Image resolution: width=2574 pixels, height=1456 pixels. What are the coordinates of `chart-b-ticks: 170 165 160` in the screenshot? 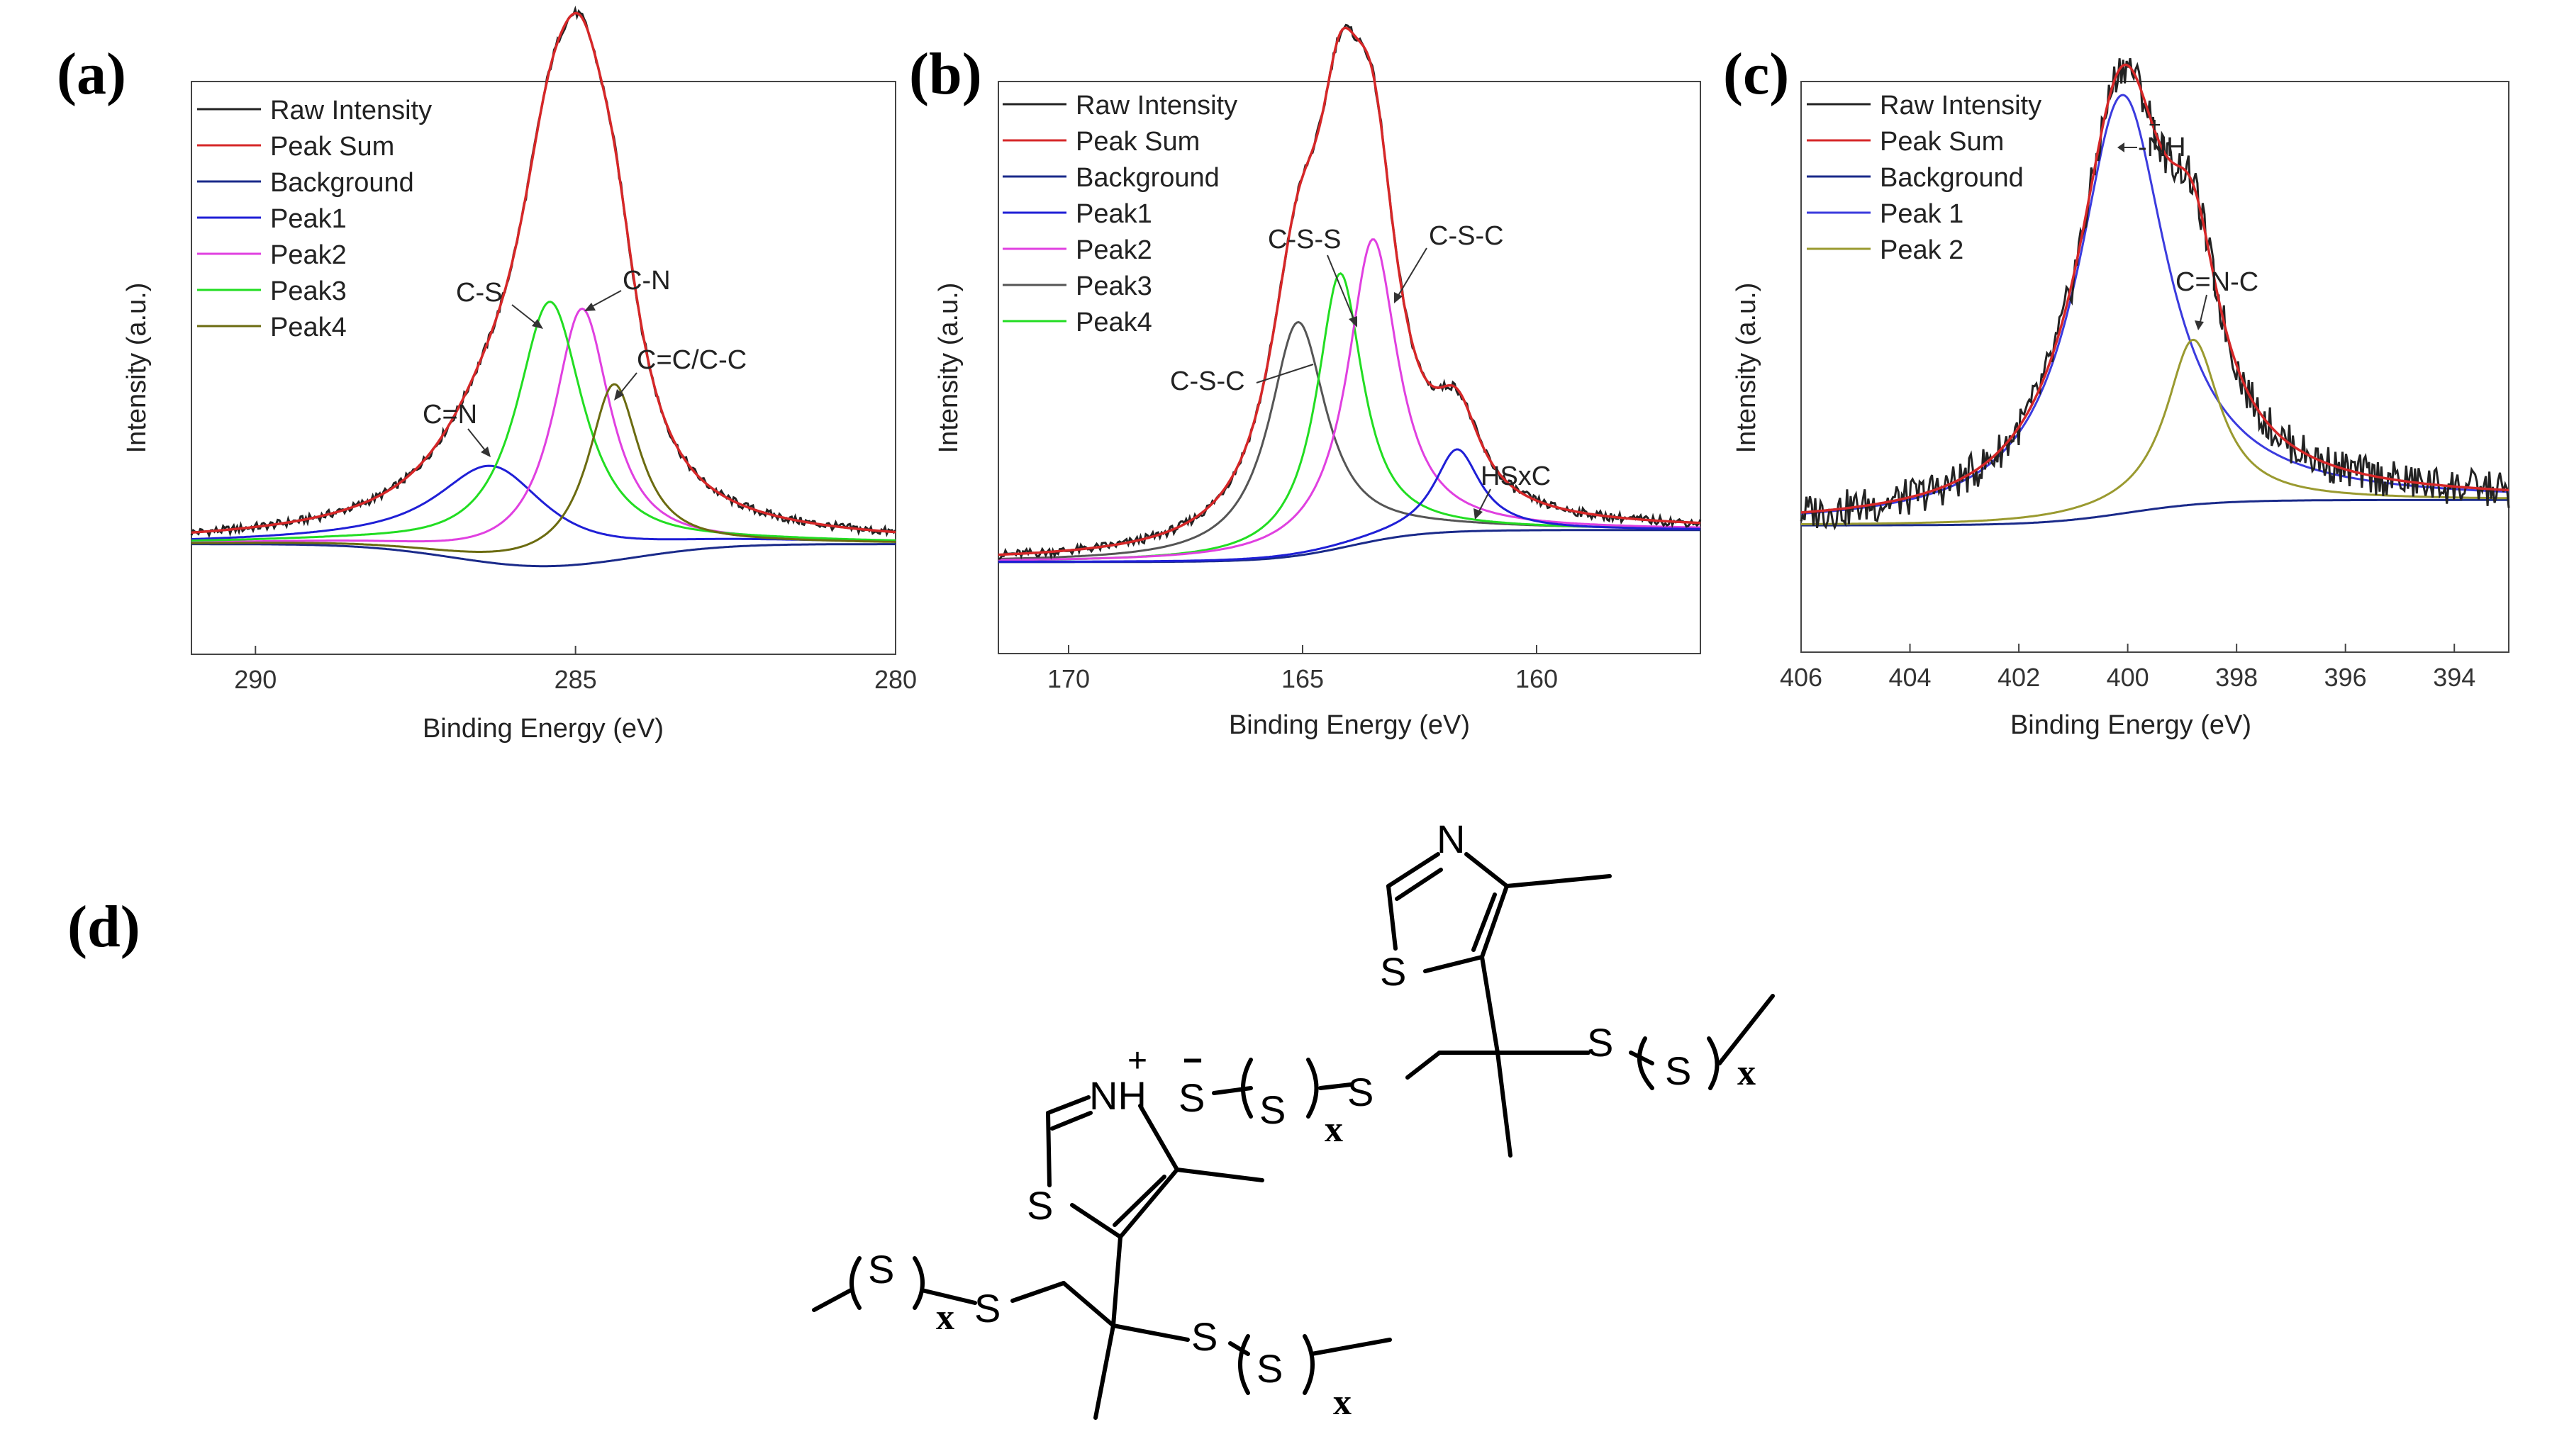 It's located at (1303, 669).